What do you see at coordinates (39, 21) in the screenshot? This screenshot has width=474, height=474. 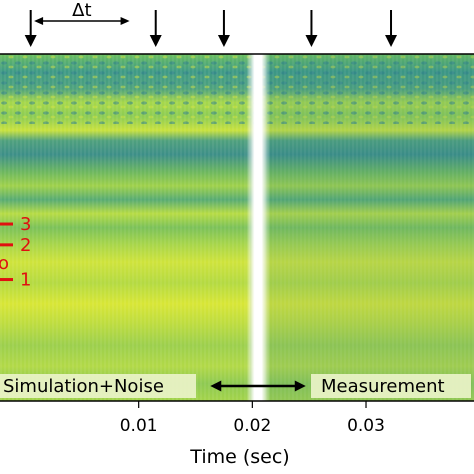 I see `delta-t-head-left` at bounding box center [39, 21].